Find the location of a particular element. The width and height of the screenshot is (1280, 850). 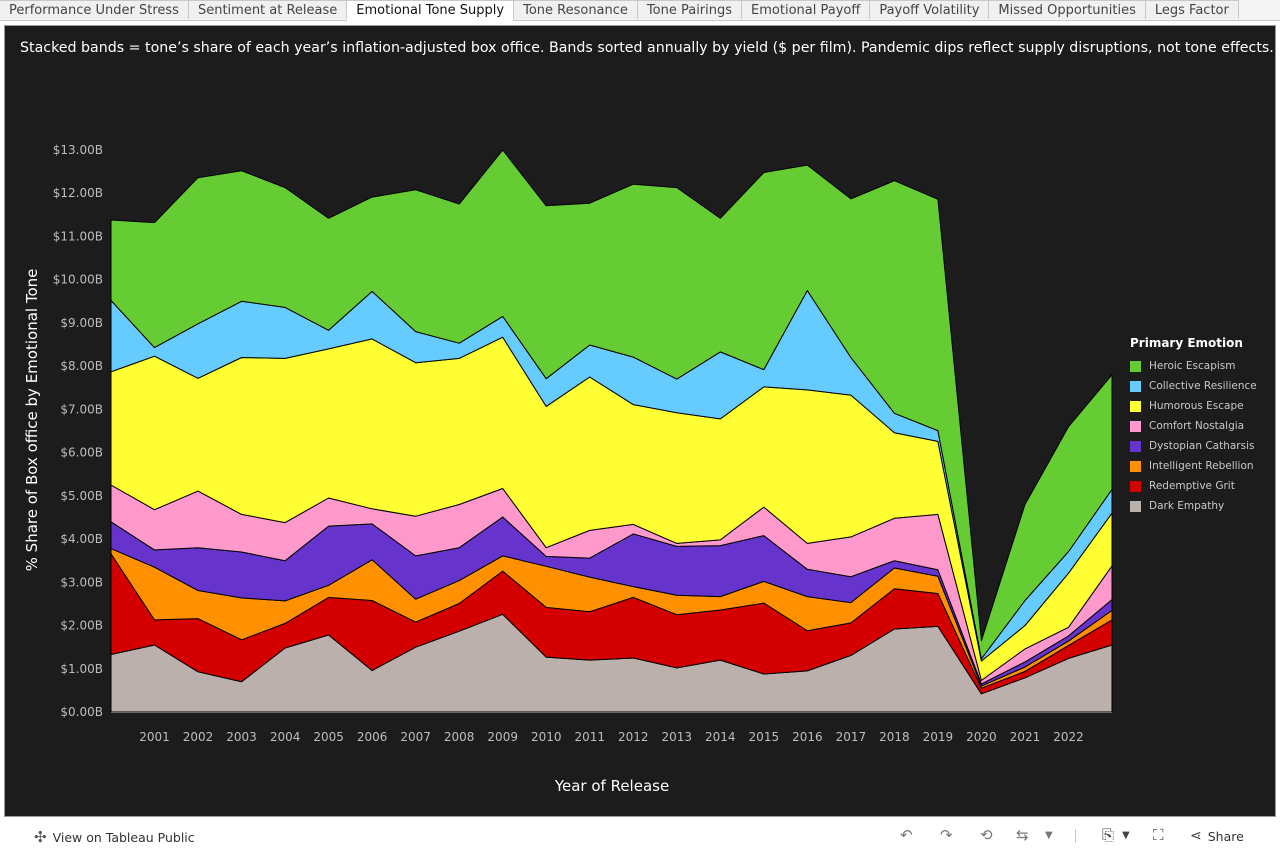

y-tick-label: $2.00B is located at coordinates (81, 626).